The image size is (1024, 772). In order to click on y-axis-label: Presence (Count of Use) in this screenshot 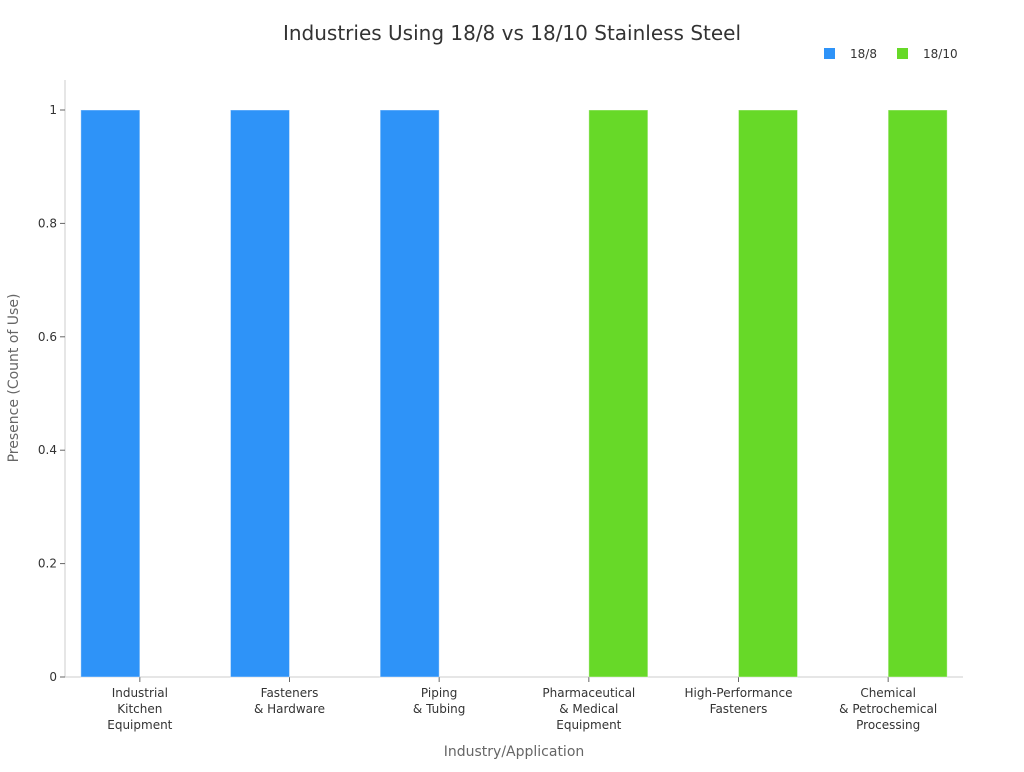, I will do `click(14, 378)`.